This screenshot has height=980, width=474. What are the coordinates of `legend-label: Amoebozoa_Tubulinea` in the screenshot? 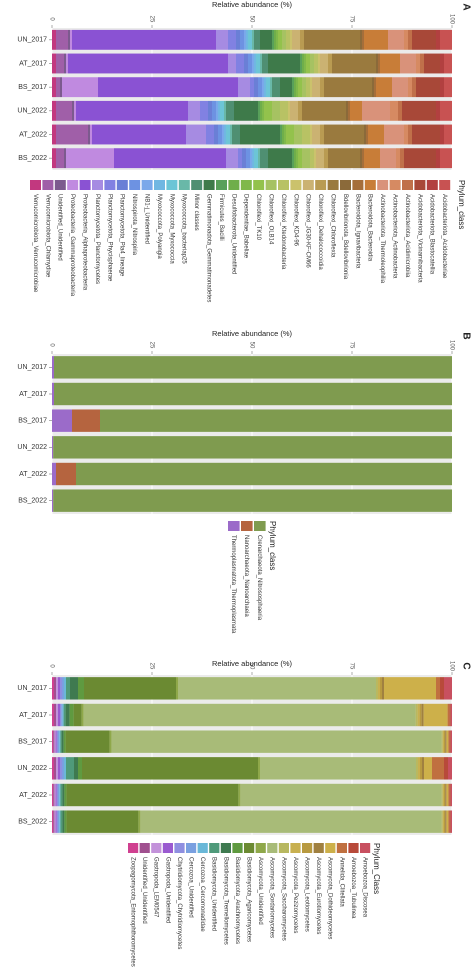 It's located at (353, 888).